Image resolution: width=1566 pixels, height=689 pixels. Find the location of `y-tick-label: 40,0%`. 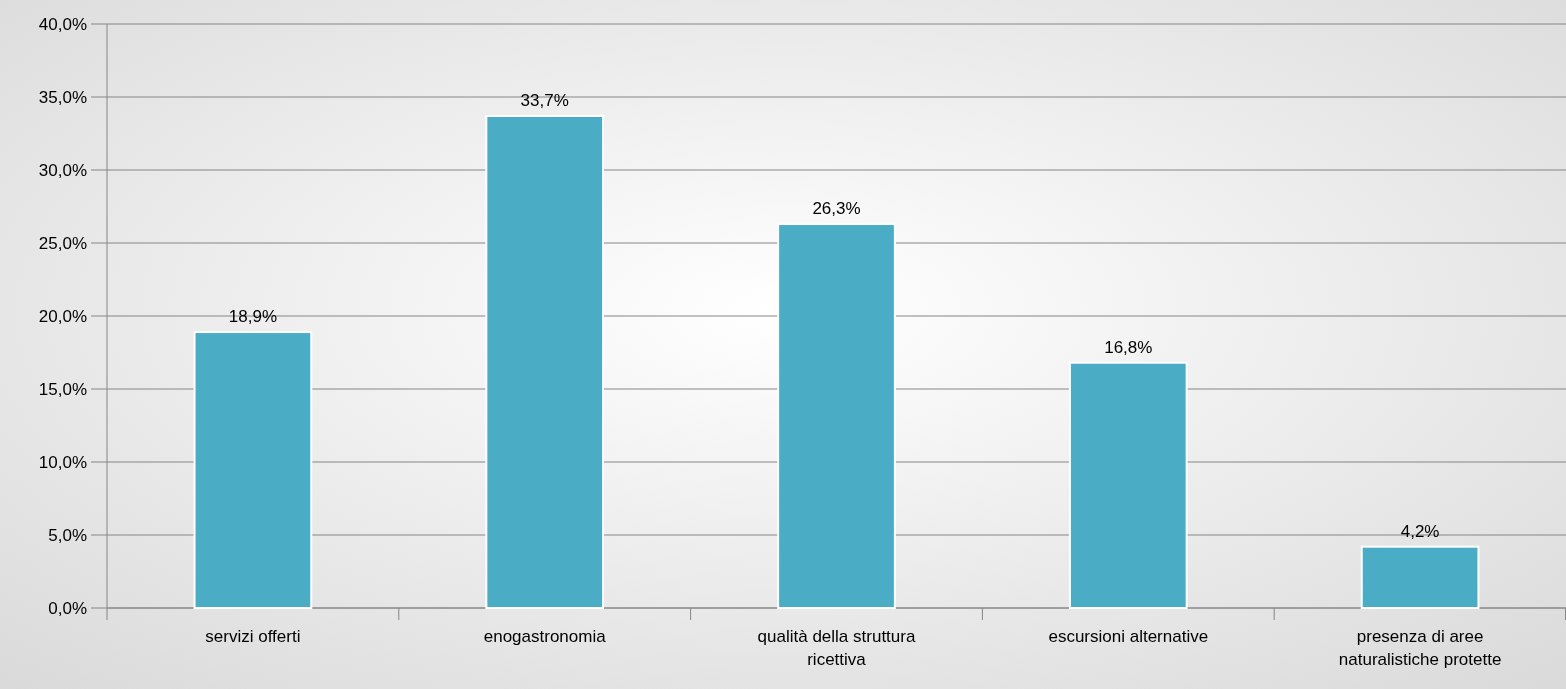

y-tick-label: 40,0% is located at coordinates (62, 24).